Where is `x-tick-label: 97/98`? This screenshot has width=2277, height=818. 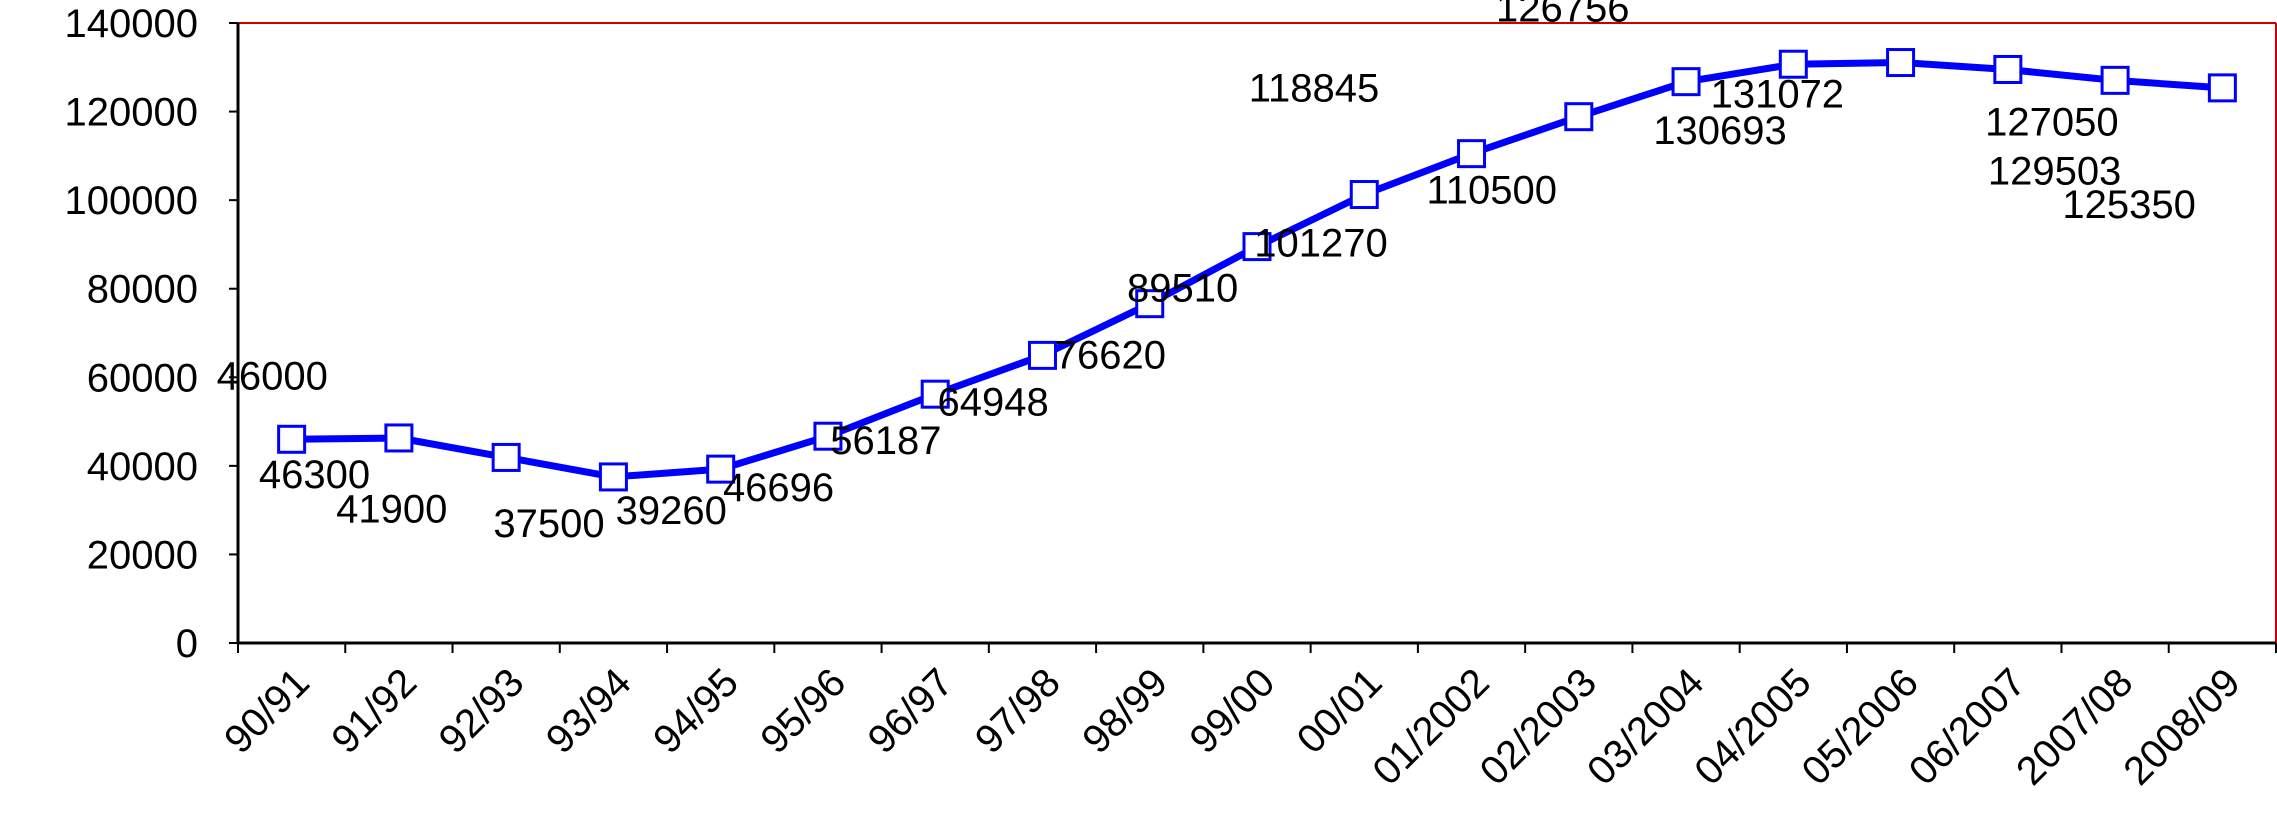
x-tick-label: 97/98 is located at coordinates (1018, 711).